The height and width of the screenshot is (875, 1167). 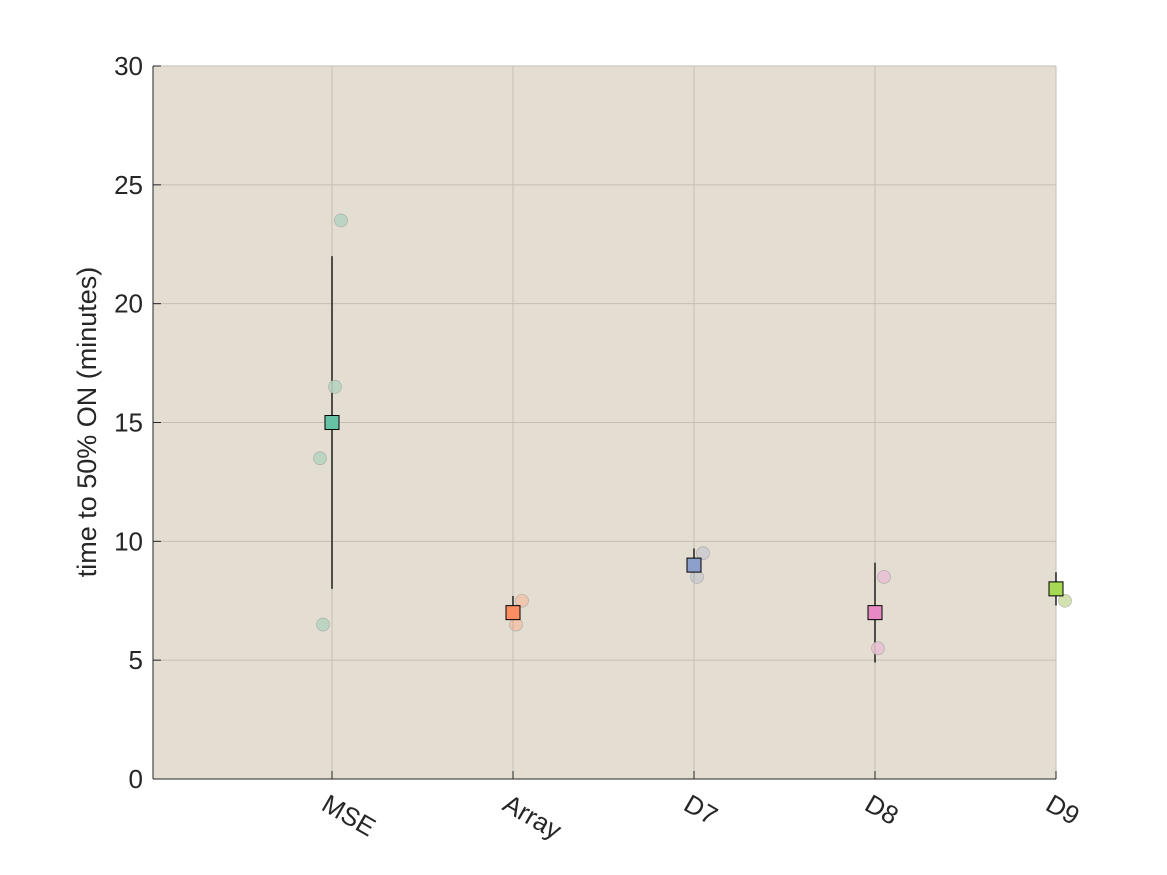 What do you see at coordinates (1063, 809) in the screenshot?
I see `x-tick-label: D9` at bounding box center [1063, 809].